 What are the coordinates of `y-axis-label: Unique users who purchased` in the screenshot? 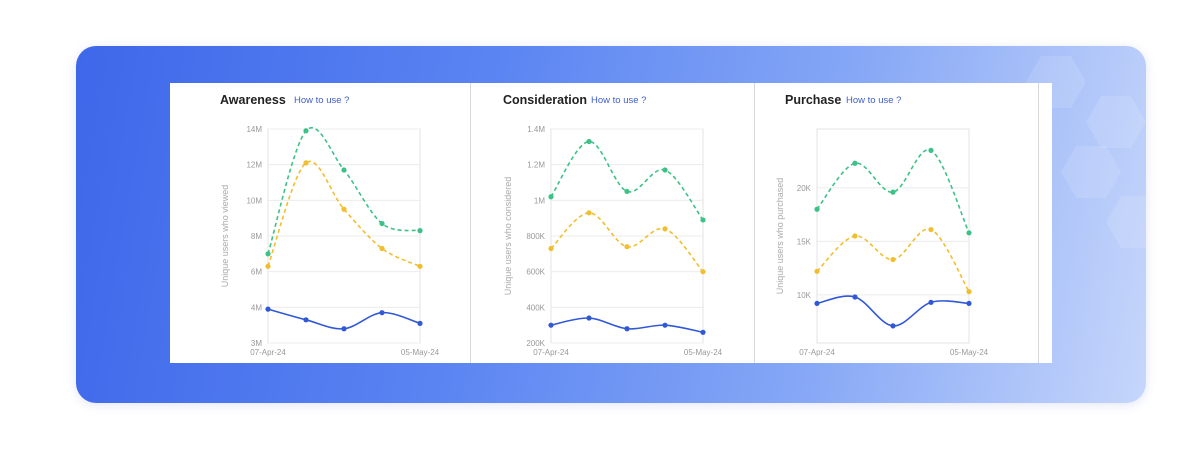 It's located at (780, 236).